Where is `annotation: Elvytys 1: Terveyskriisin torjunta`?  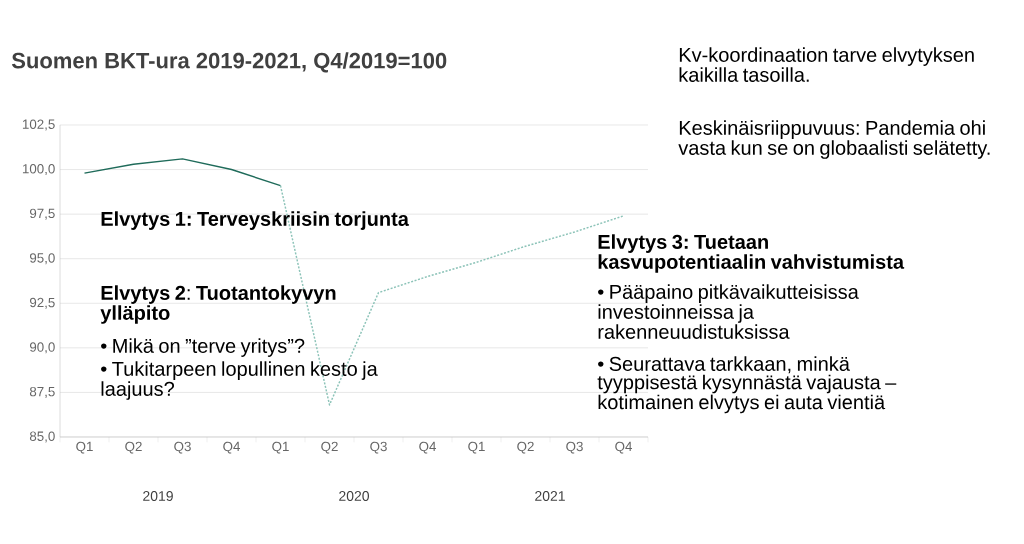
annotation: Elvytys 1: Terveyskriisin torjunta is located at coordinates (255, 220).